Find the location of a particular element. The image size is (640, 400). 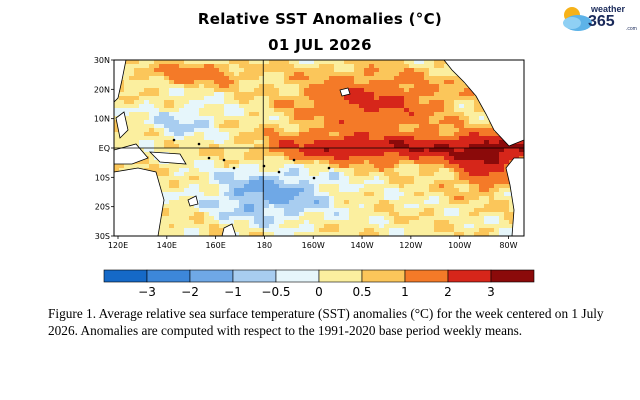

map-title: Relative SST Anomalies (°C) is located at coordinates (320, 19).